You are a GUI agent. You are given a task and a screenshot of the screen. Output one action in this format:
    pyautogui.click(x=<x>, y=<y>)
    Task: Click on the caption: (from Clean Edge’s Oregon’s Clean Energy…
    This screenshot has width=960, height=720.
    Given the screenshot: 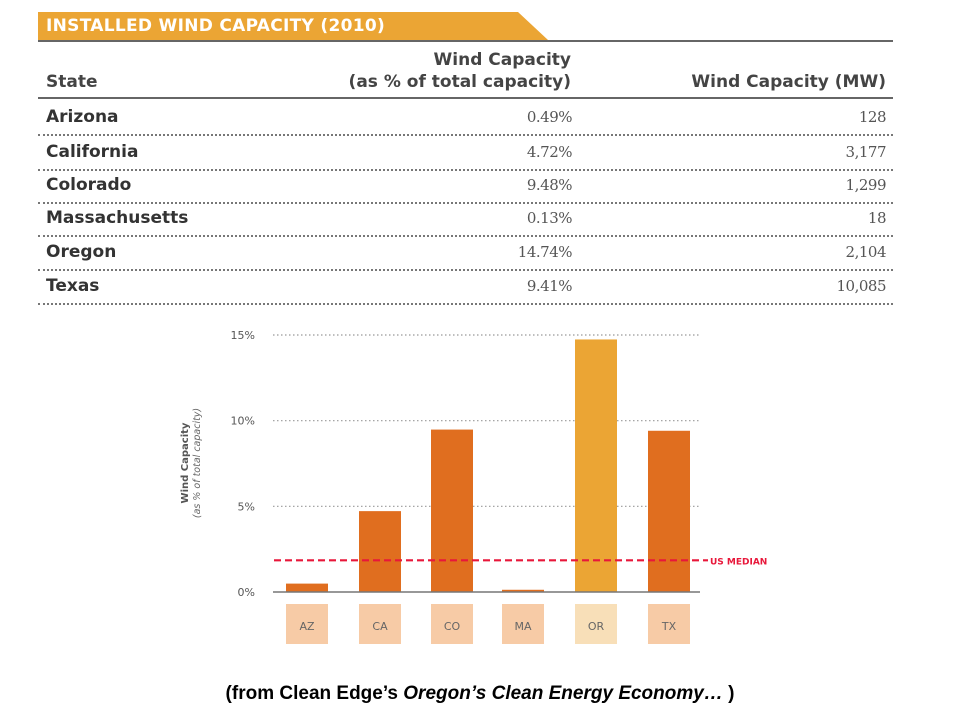 What is the action you would take?
    pyautogui.click(x=480, y=694)
    